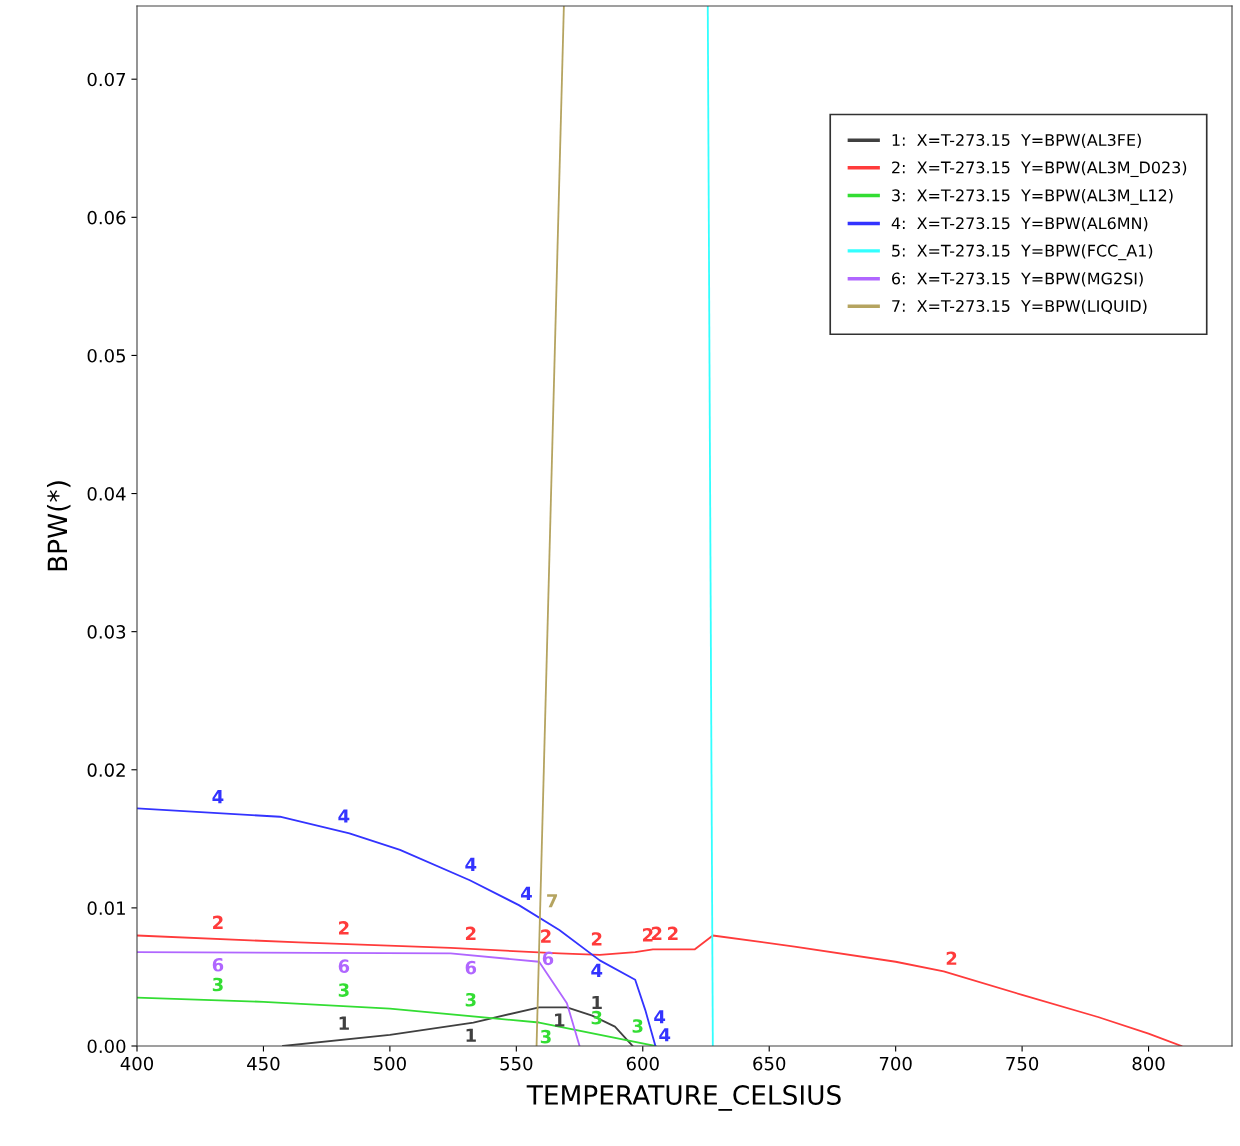 The height and width of the screenshot is (1146, 1240). I want to click on x-axis-title: TEMPERATURE_CELSIUS, so click(683, 1098).